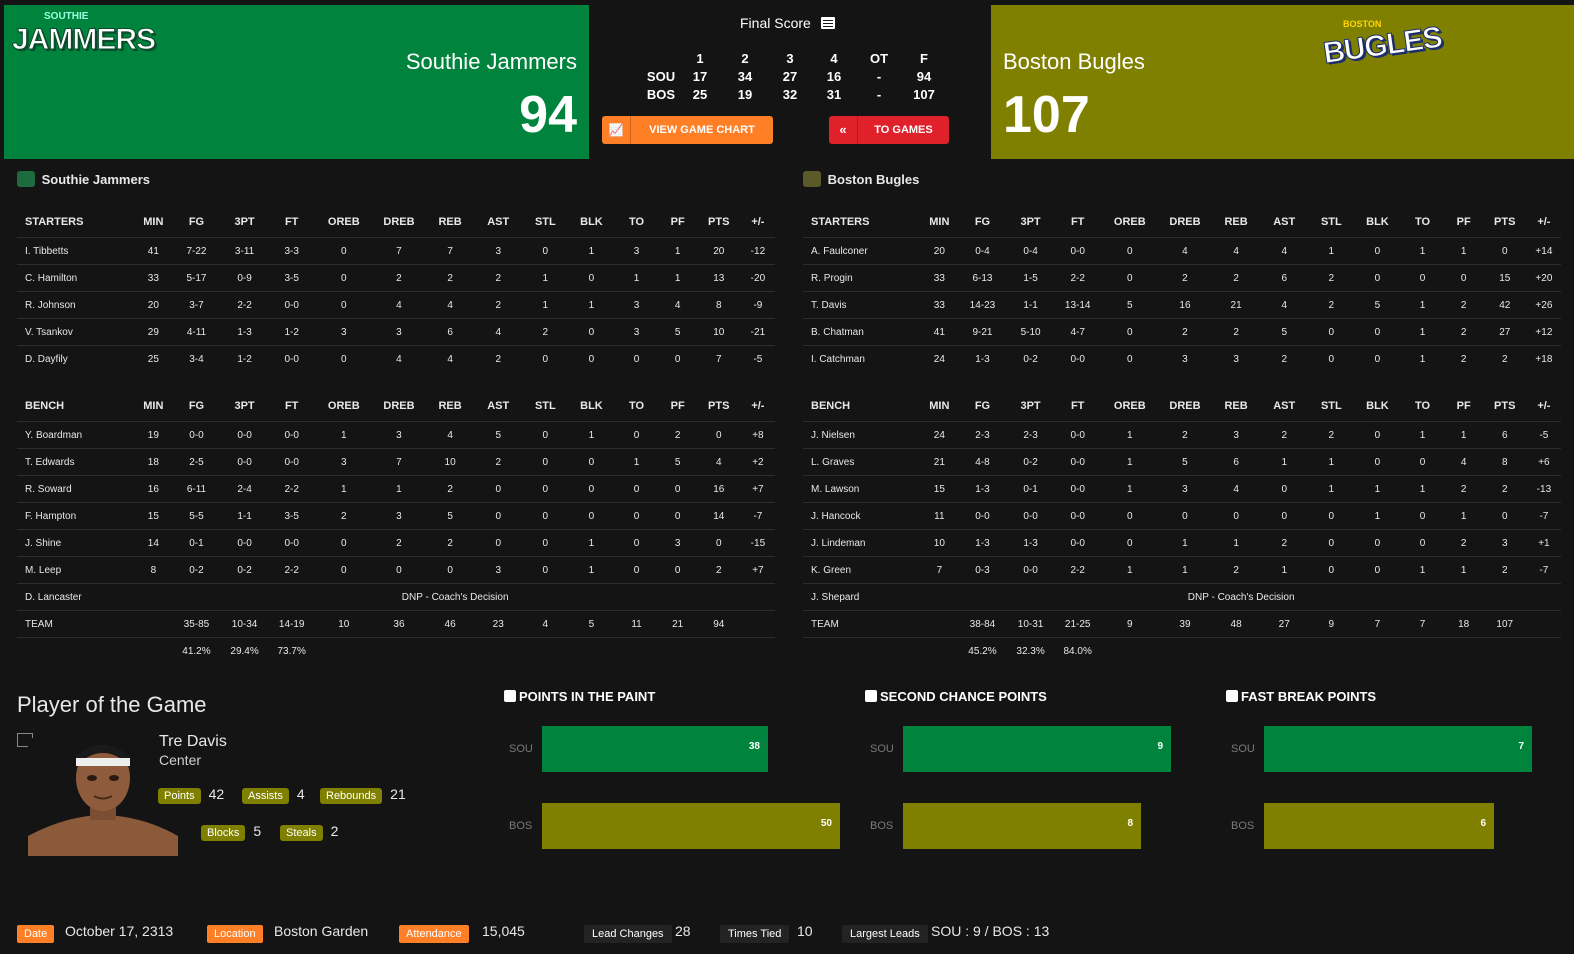 The image size is (1574, 954). What do you see at coordinates (862, 435) in the screenshot?
I see `player-name: J. Nielsen` at bounding box center [862, 435].